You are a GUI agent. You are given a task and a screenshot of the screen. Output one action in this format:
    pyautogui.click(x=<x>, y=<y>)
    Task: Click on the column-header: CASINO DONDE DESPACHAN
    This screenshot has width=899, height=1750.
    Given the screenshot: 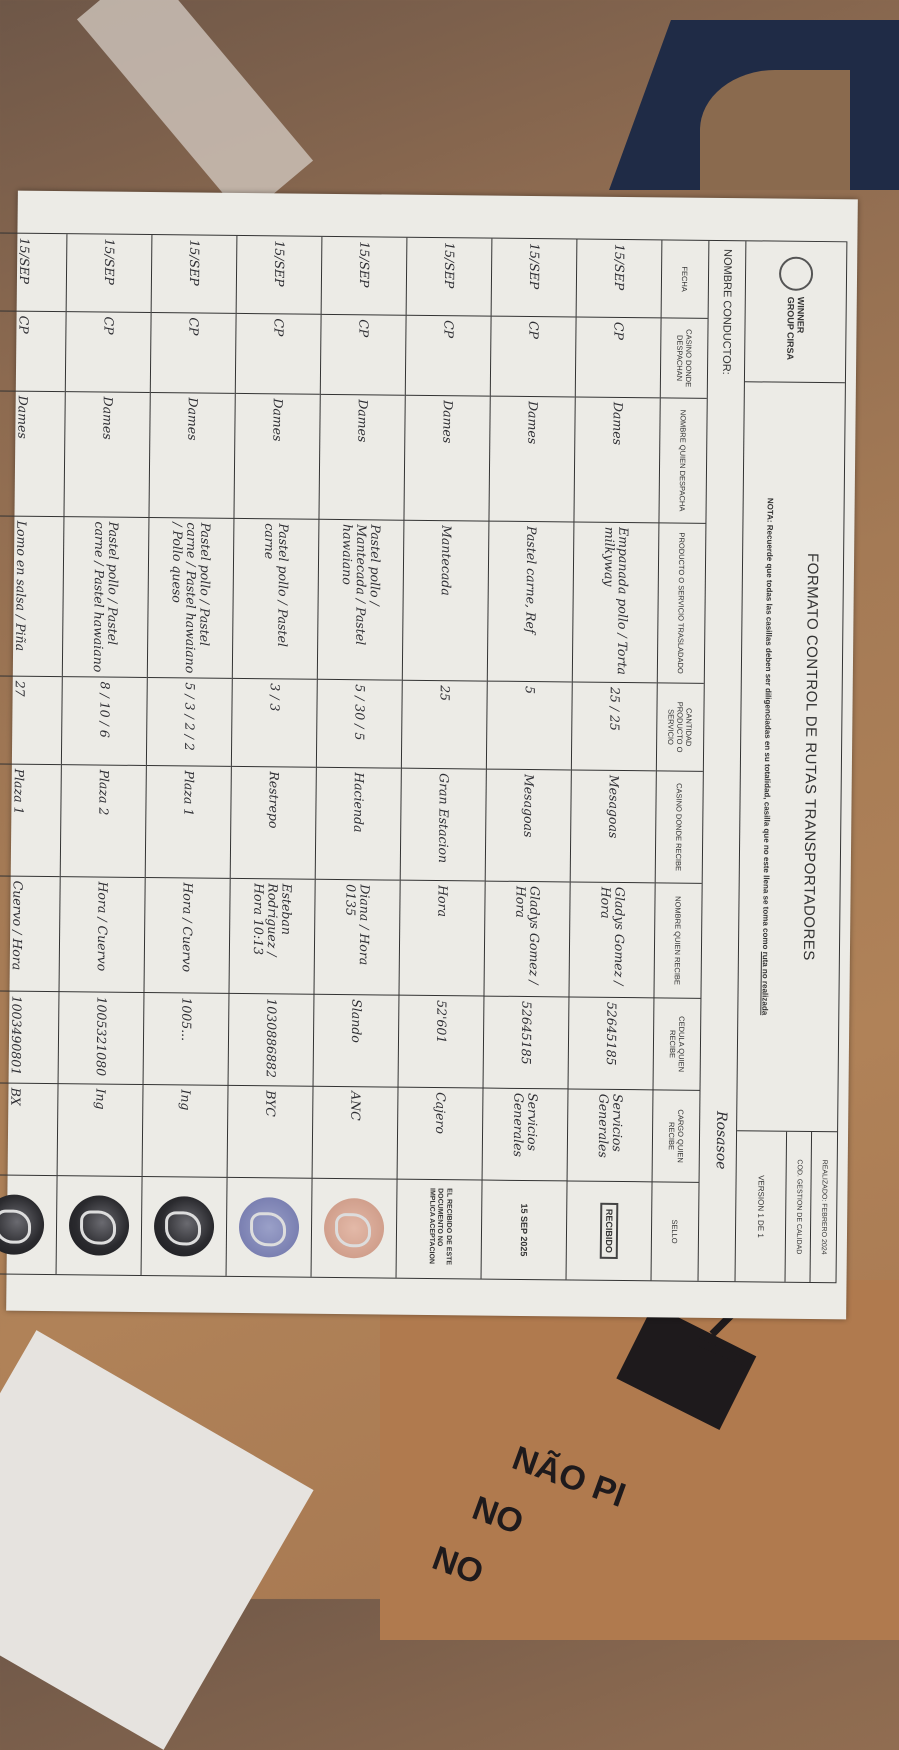 What is the action you would take?
    pyautogui.click(x=684, y=358)
    